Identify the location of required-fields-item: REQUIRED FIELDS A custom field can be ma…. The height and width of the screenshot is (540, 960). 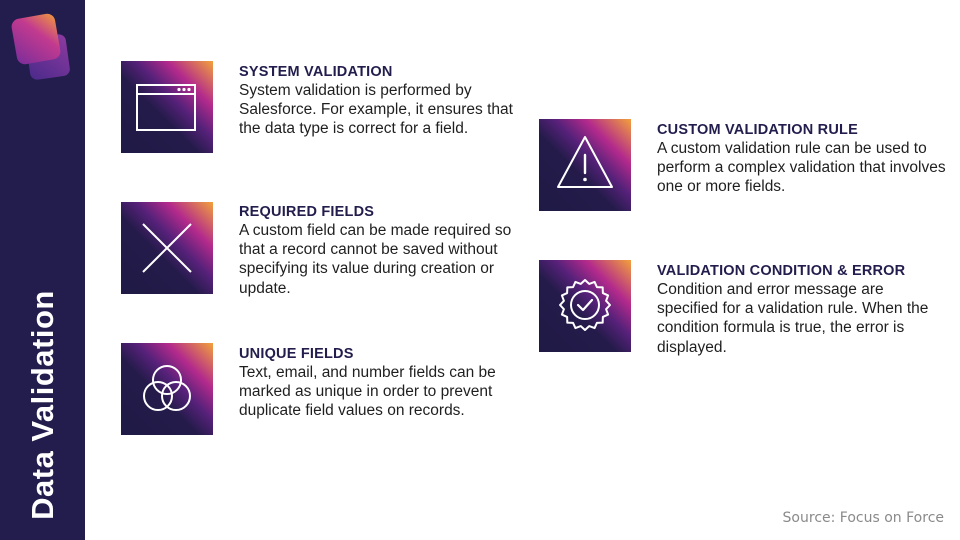
(384, 250).